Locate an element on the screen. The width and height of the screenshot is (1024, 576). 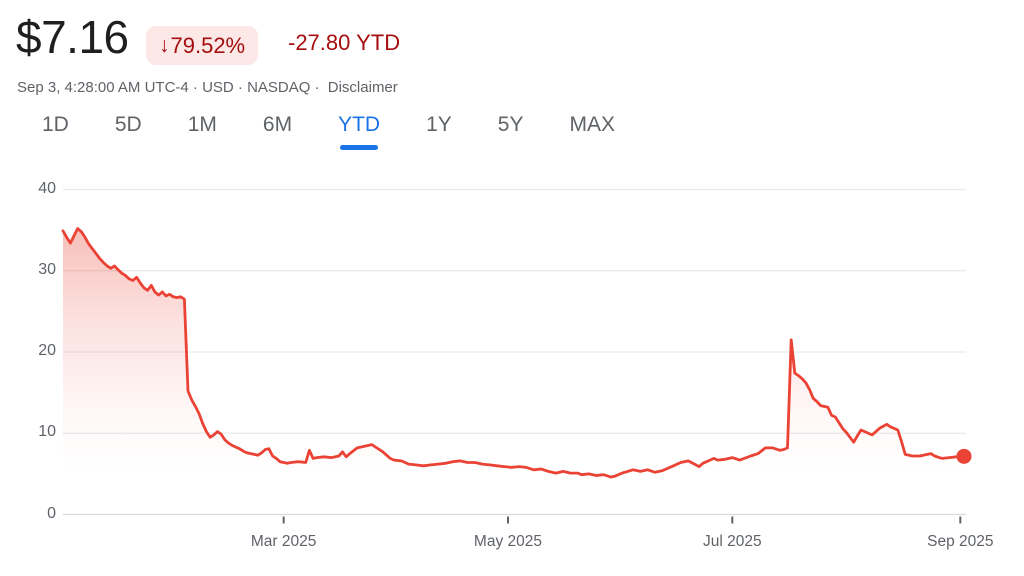
tab-1m: 1M is located at coordinates (202, 124).